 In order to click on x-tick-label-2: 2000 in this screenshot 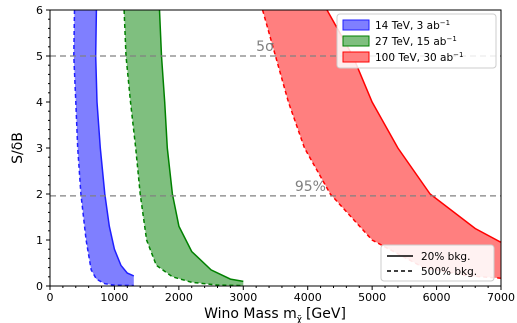, I will do `click(179, 297)`.